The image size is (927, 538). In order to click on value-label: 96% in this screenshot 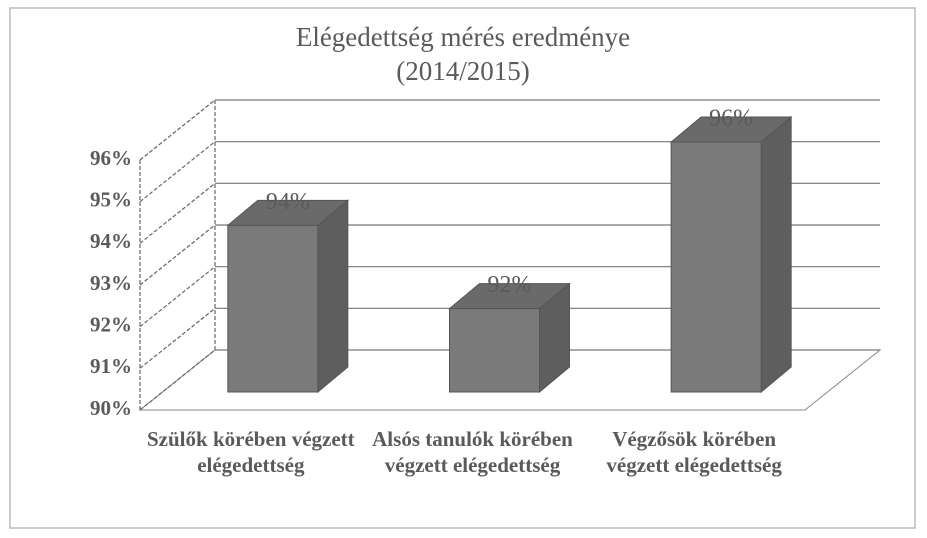, I will do `click(731, 119)`.